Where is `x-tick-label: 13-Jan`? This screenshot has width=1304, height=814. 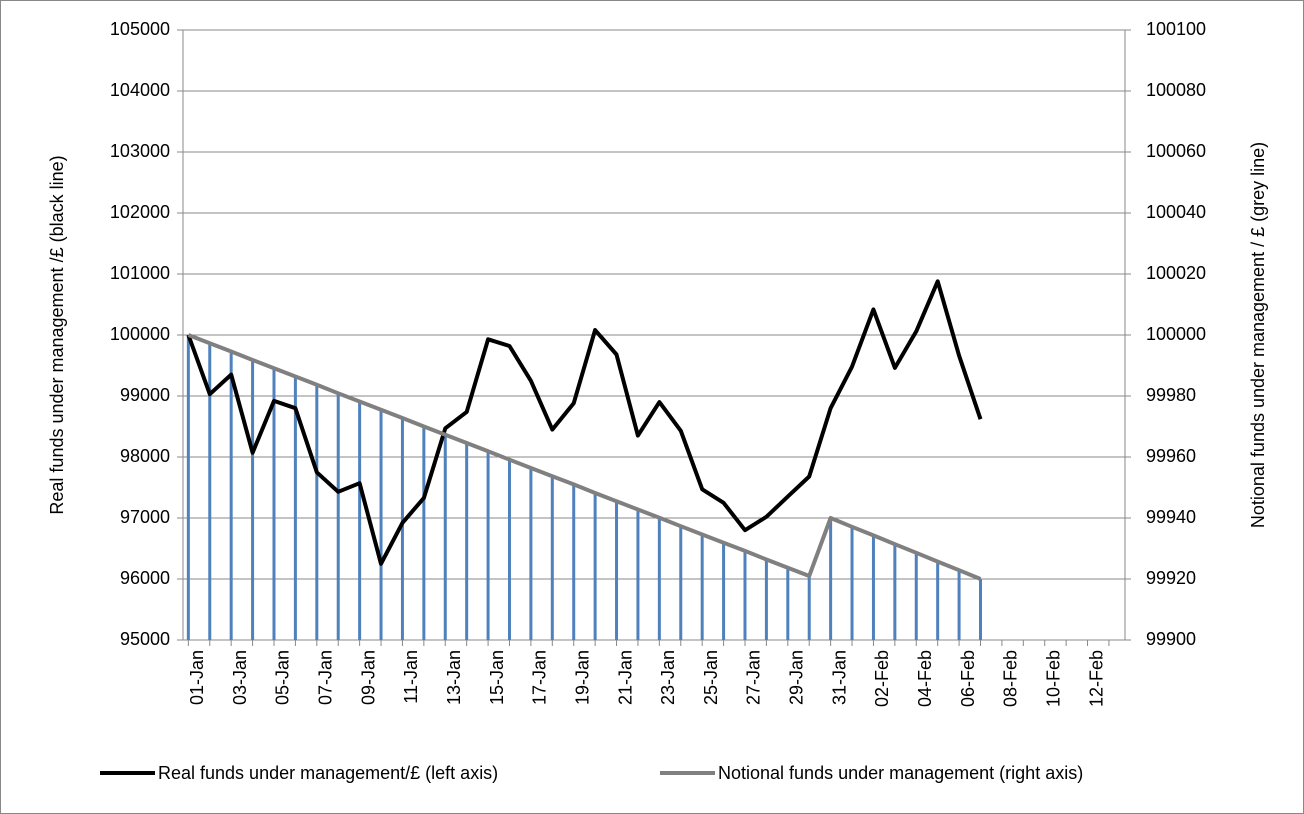 x-tick-label: 13-Jan is located at coordinates (454, 677).